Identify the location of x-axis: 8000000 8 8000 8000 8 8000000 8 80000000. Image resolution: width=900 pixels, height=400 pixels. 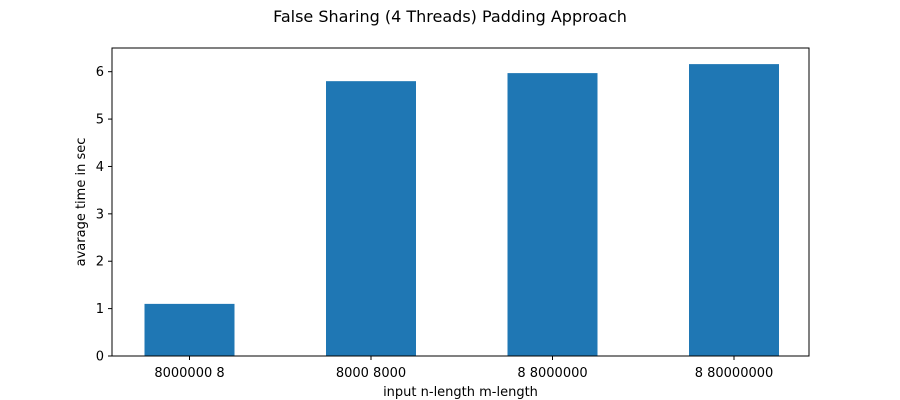
(463, 368).